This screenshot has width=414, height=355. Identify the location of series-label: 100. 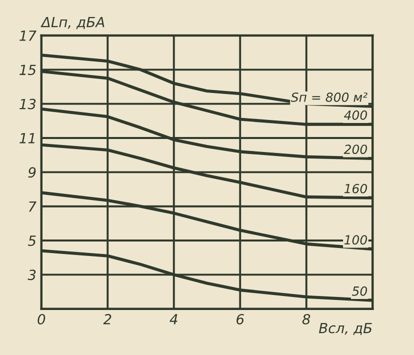
(356, 240).